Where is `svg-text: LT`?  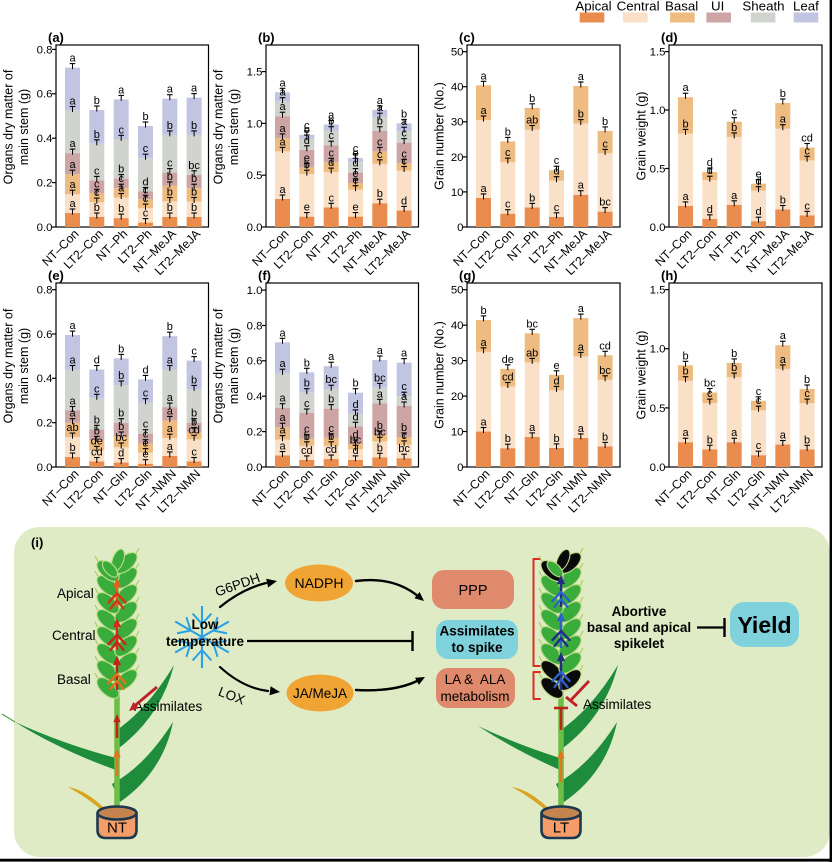
svg-text: LT is located at coordinates (561, 828).